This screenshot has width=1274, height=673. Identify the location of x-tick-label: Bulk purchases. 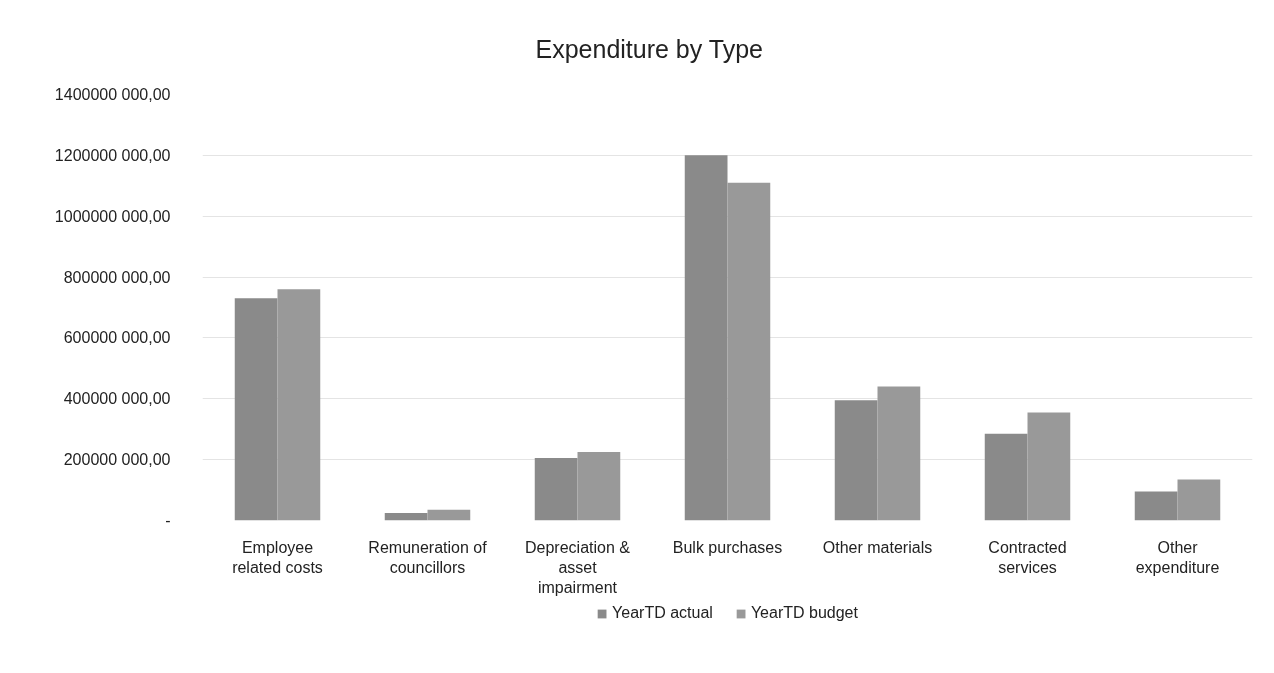
(727, 547).